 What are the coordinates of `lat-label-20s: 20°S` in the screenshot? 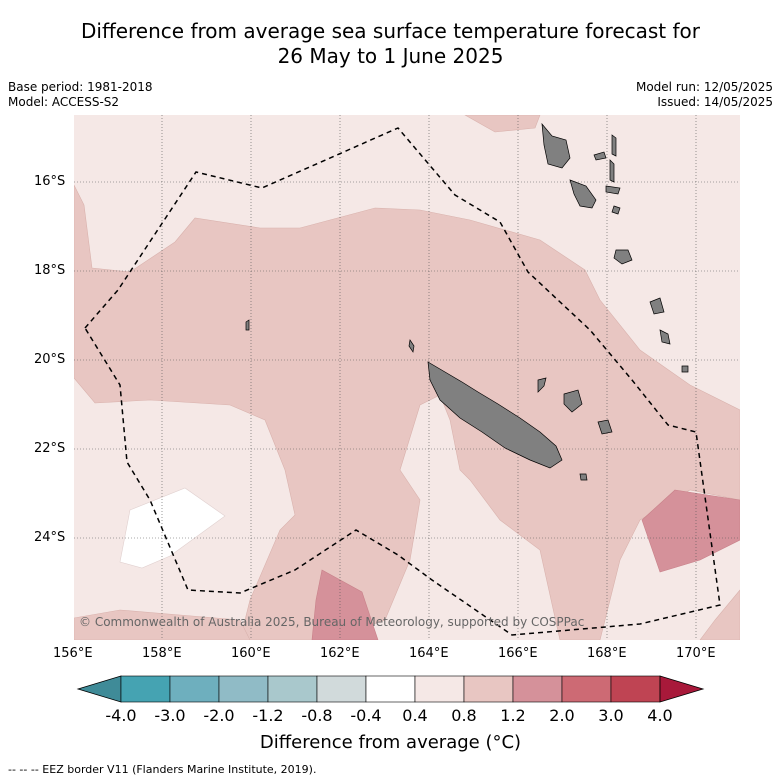 It's located at (50, 359).